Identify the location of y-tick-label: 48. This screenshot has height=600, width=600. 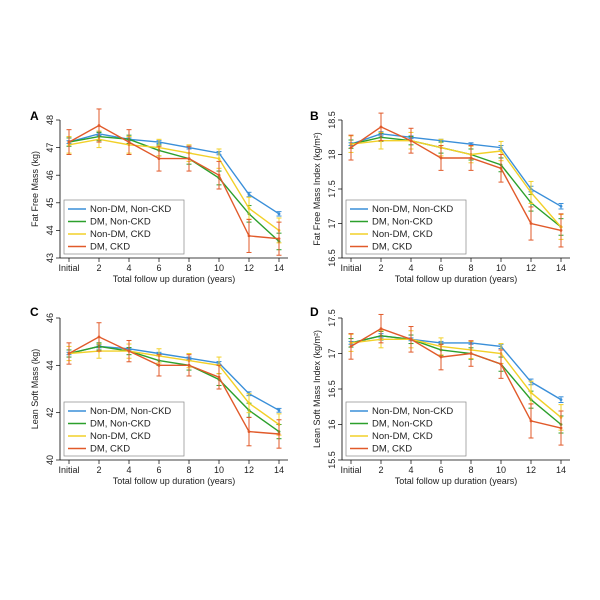
(50, 120).